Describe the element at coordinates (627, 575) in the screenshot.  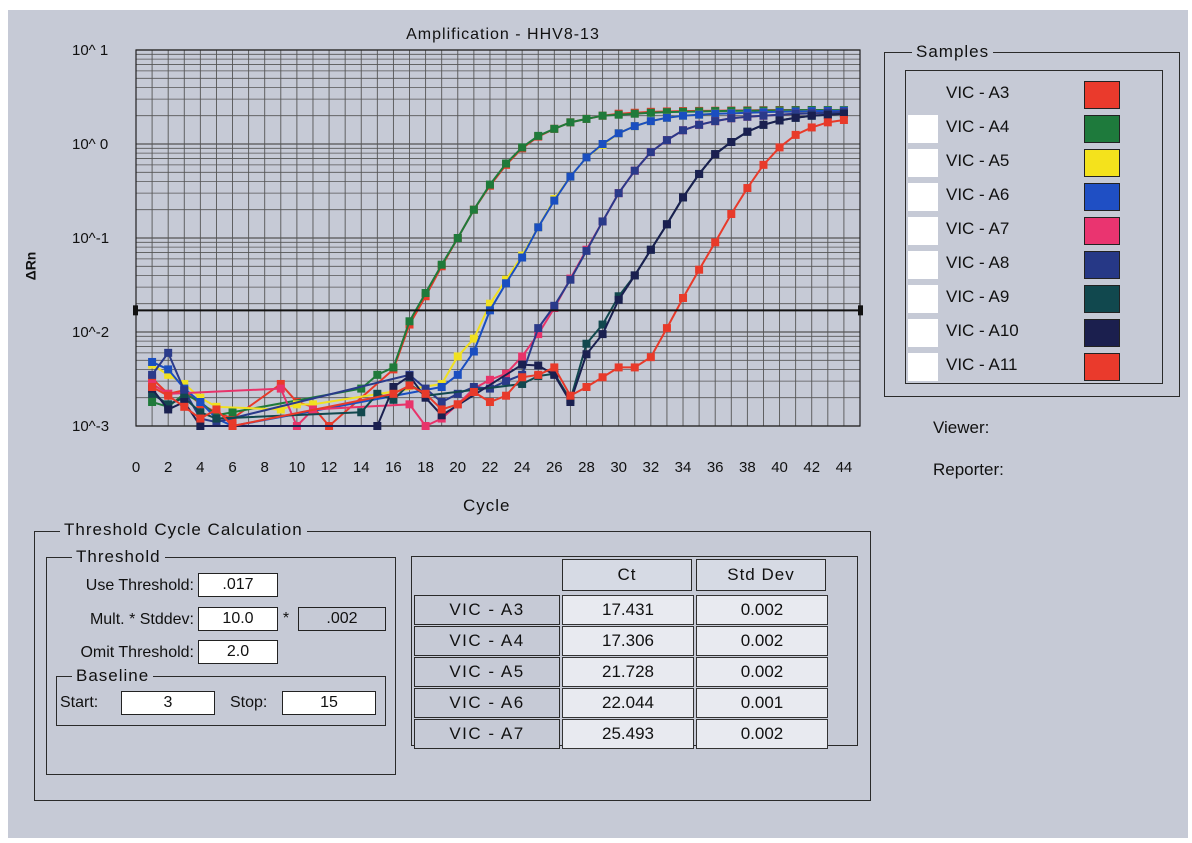
I see `ct-header: Ct` at that location.